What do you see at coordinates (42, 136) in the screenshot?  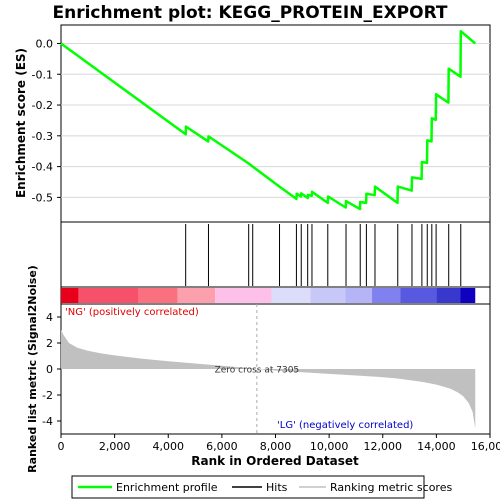 I see `es-y-tick-label: -0.3` at bounding box center [42, 136].